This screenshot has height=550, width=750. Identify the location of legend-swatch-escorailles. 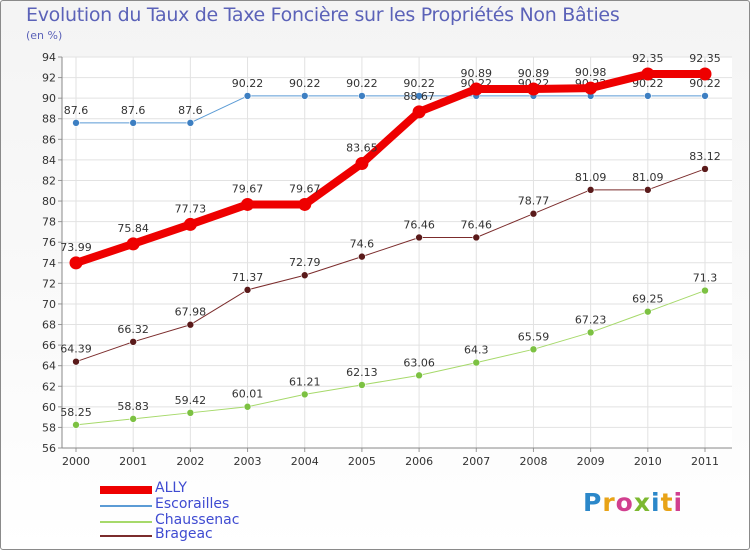
(126, 506).